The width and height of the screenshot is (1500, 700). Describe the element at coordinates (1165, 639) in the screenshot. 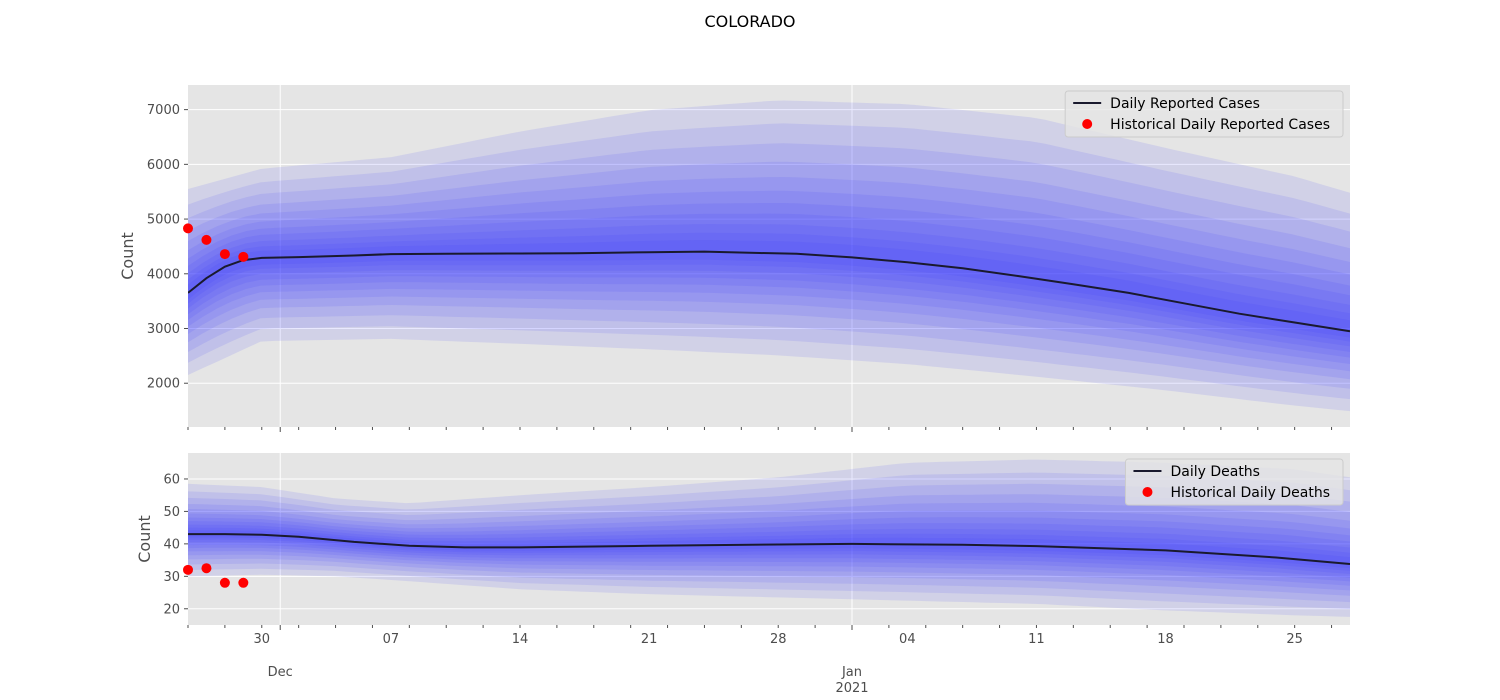

I see `x-tick-label: 18` at that location.